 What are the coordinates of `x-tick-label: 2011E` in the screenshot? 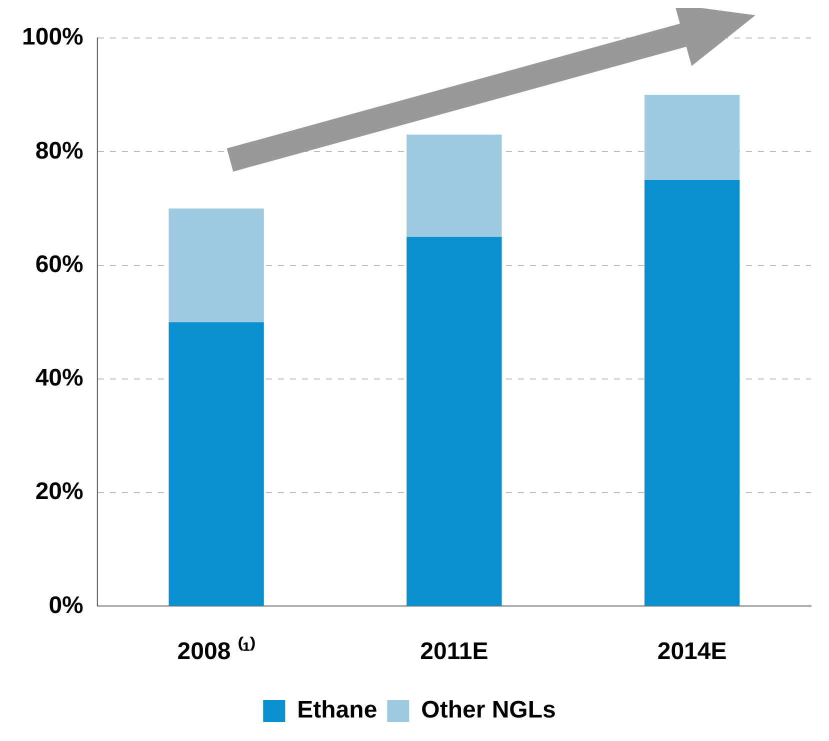 It's located at (454, 652).